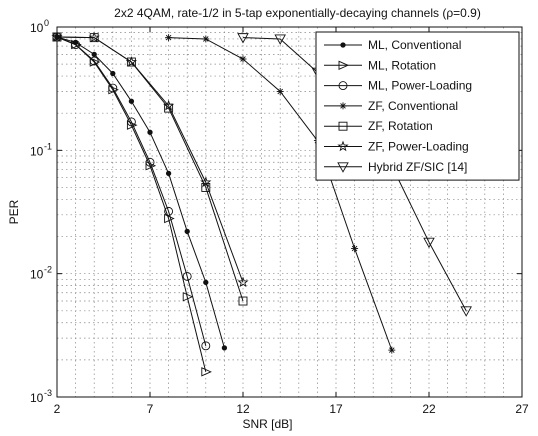  I want to click on legend-entry: Hybrid ZF/SIC [14], so click(395, 167).